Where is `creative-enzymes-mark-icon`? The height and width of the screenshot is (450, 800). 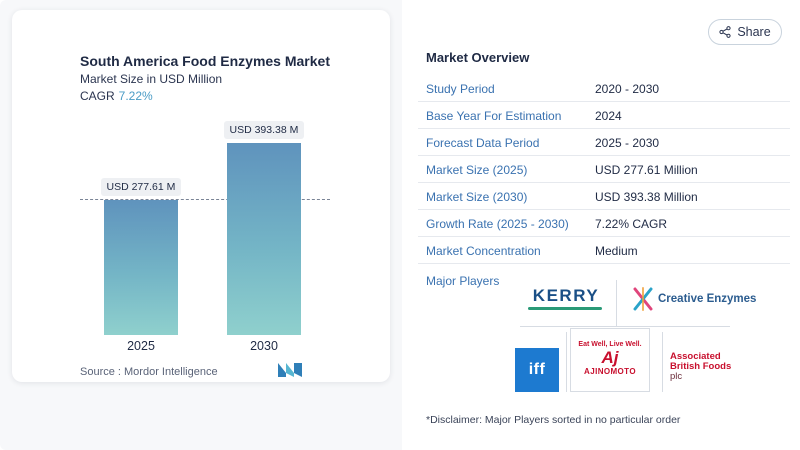 creative-enzymes-mark-icon is located at coordinates (643, 299).